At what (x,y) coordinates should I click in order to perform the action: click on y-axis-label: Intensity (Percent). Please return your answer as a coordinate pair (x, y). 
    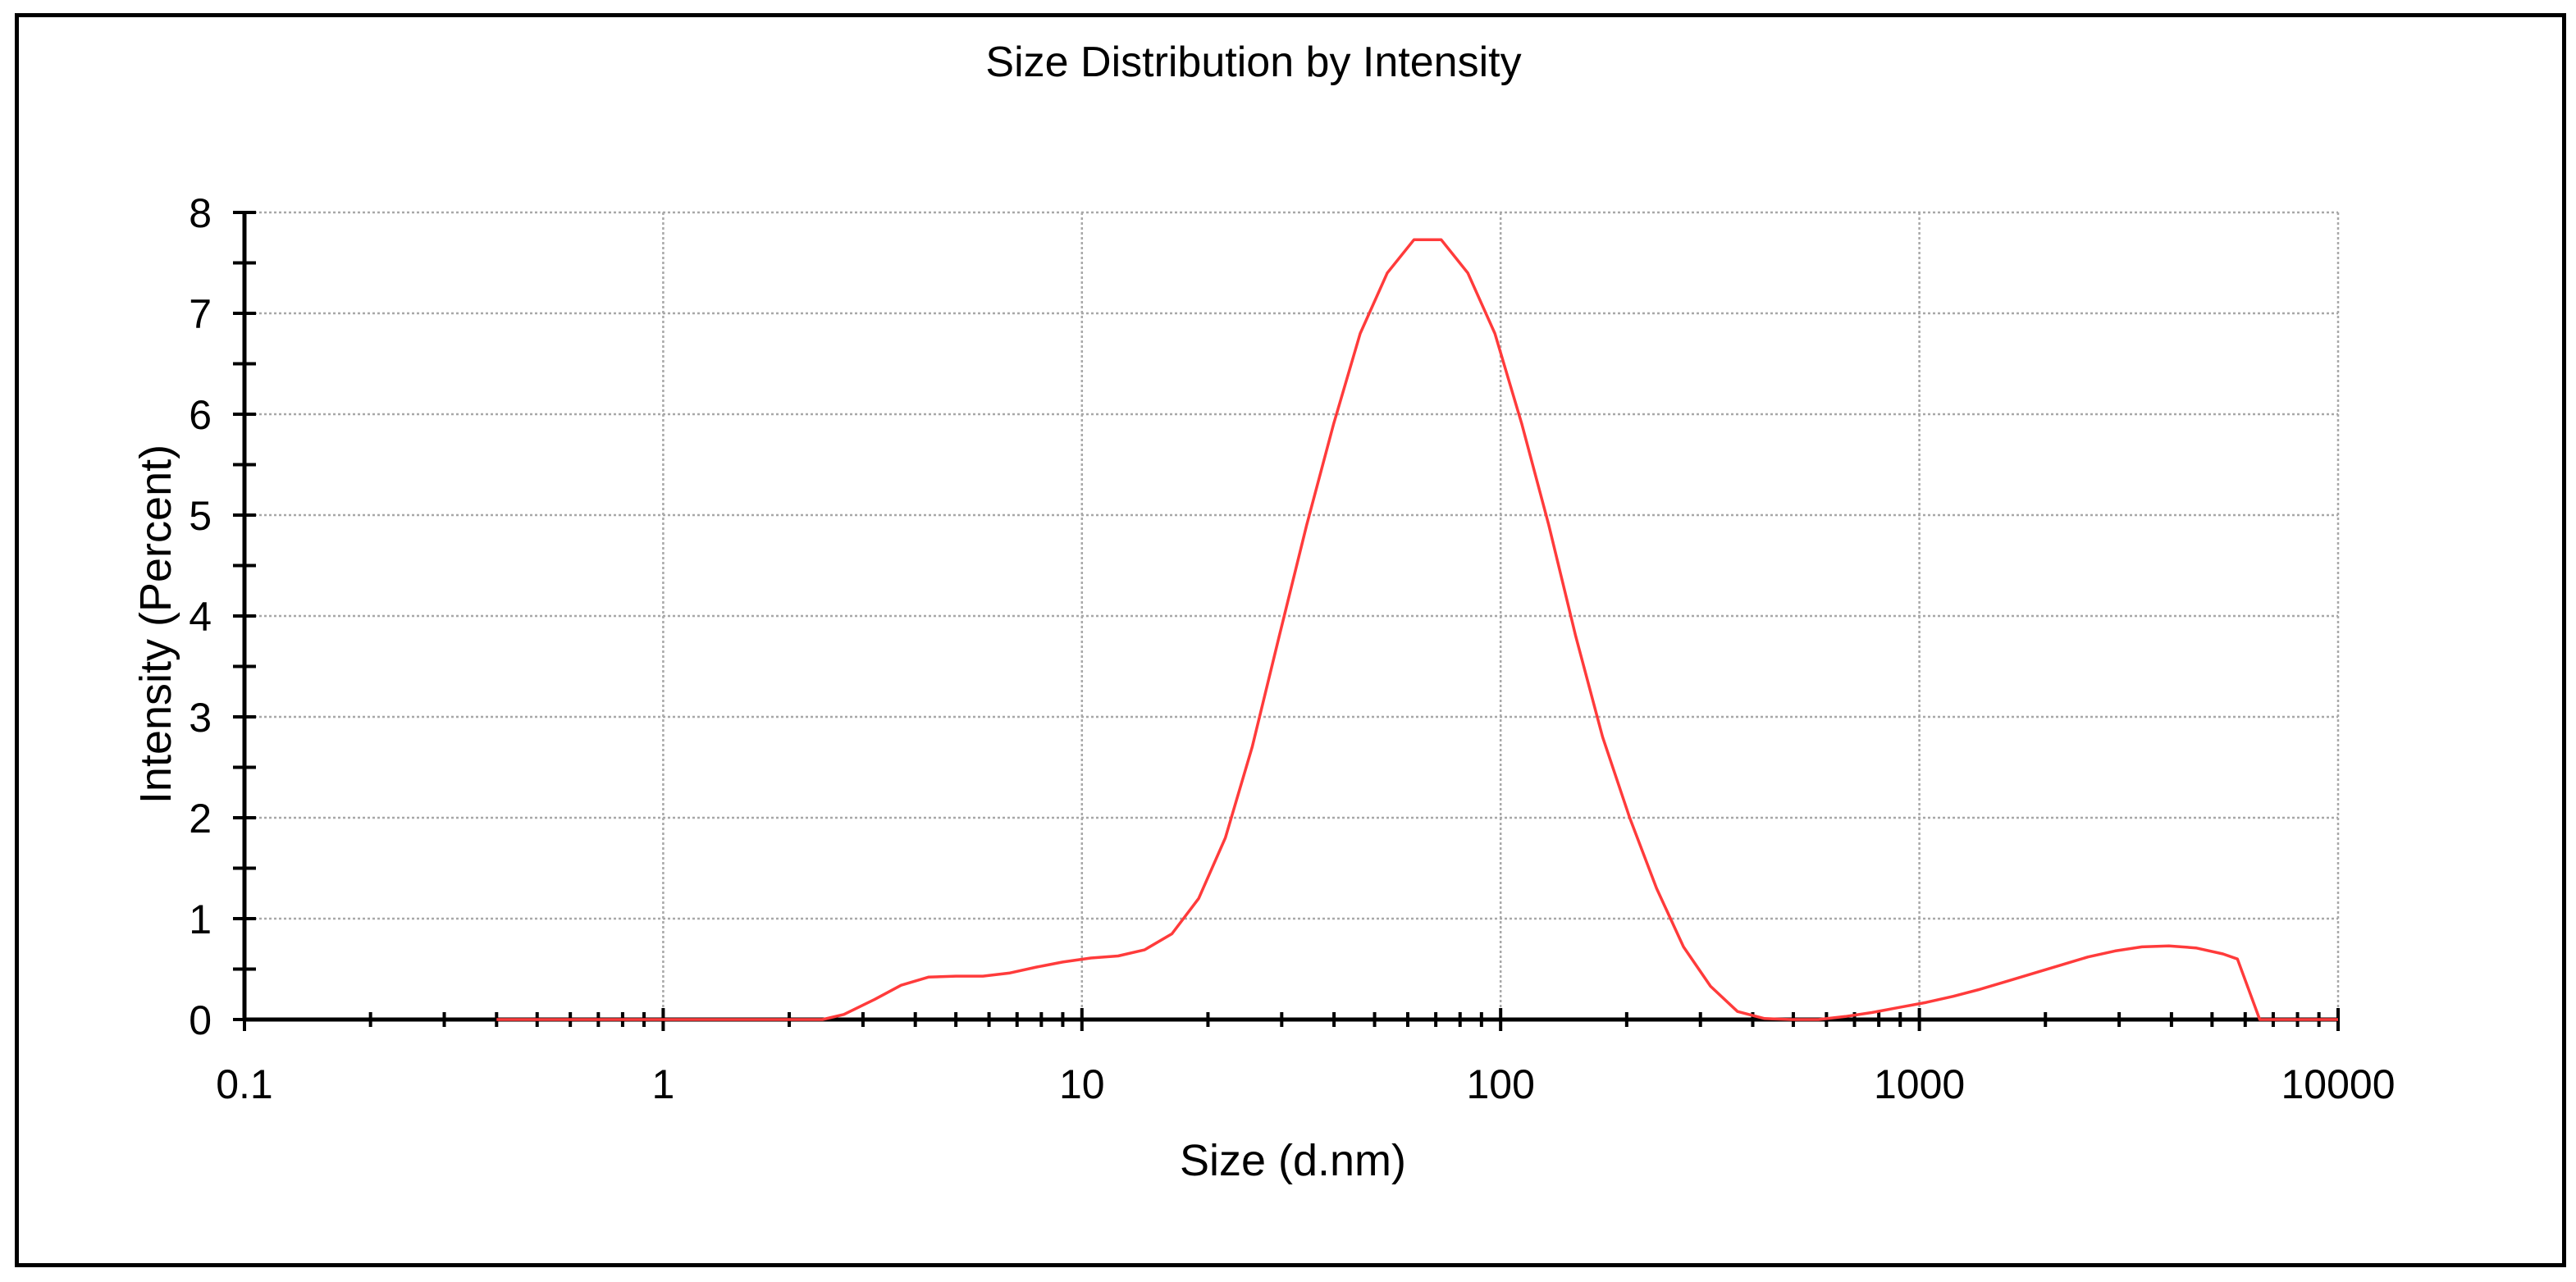
    Looking at the image, I should click on (156, 624).